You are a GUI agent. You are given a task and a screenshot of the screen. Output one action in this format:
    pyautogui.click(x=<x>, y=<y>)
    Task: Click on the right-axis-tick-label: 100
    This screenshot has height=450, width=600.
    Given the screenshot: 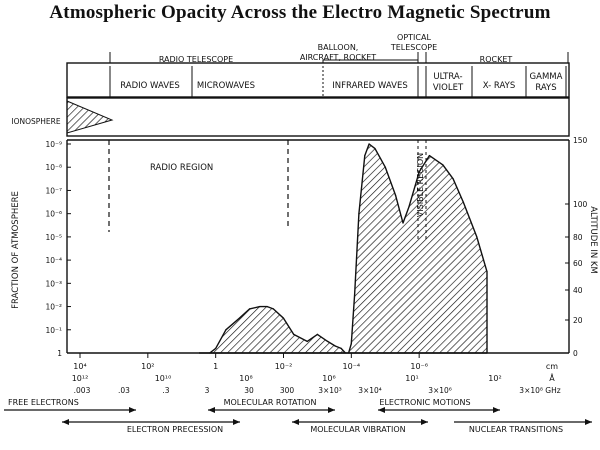 What is the action you would take?
    pyautogui.click(x=580, y=204)
    